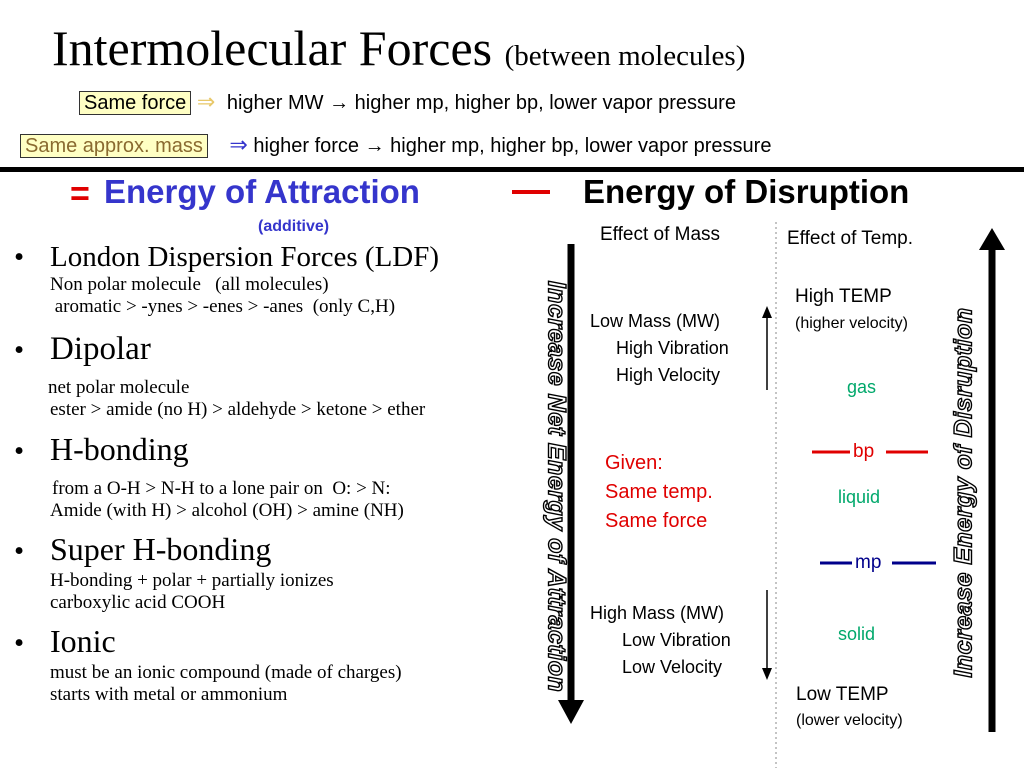  What do you see at coordinates (656, 521) in the screenshot?
I see `given-line: Same force` at bounding box center [656, 521].